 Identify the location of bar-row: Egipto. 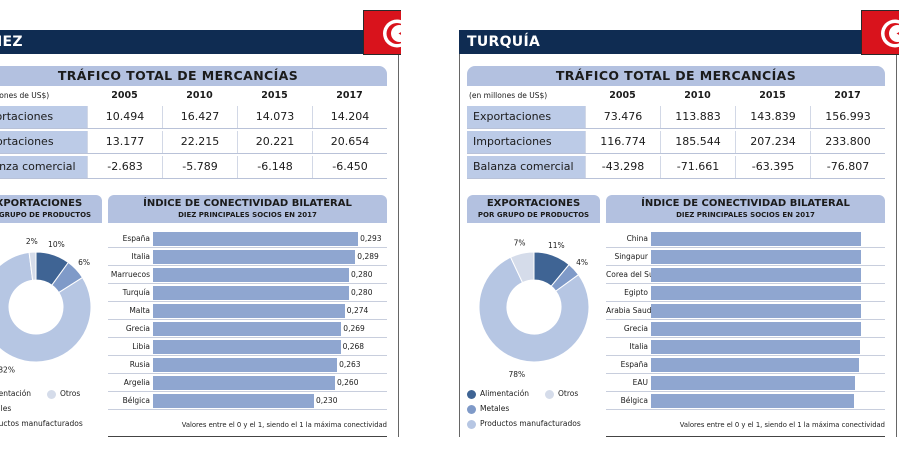
(745, 293).